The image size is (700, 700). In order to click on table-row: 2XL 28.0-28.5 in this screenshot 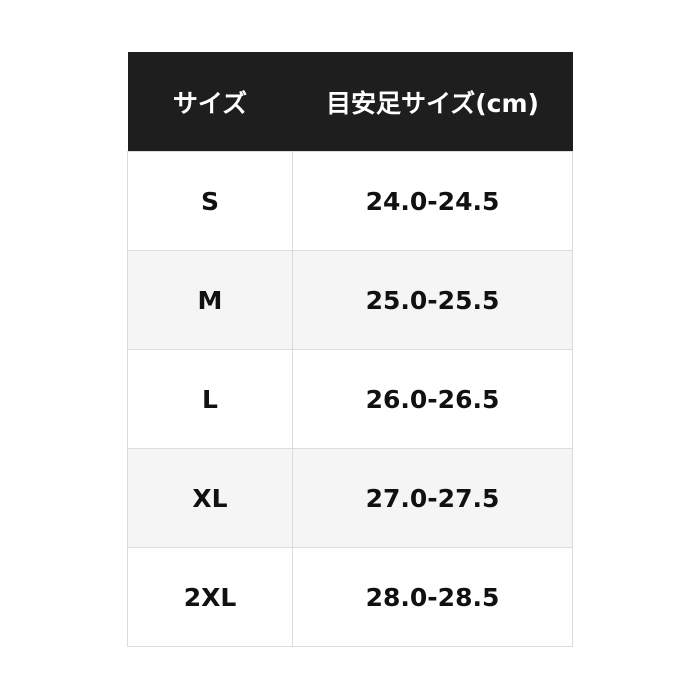, I will do `click(350, 597)`.